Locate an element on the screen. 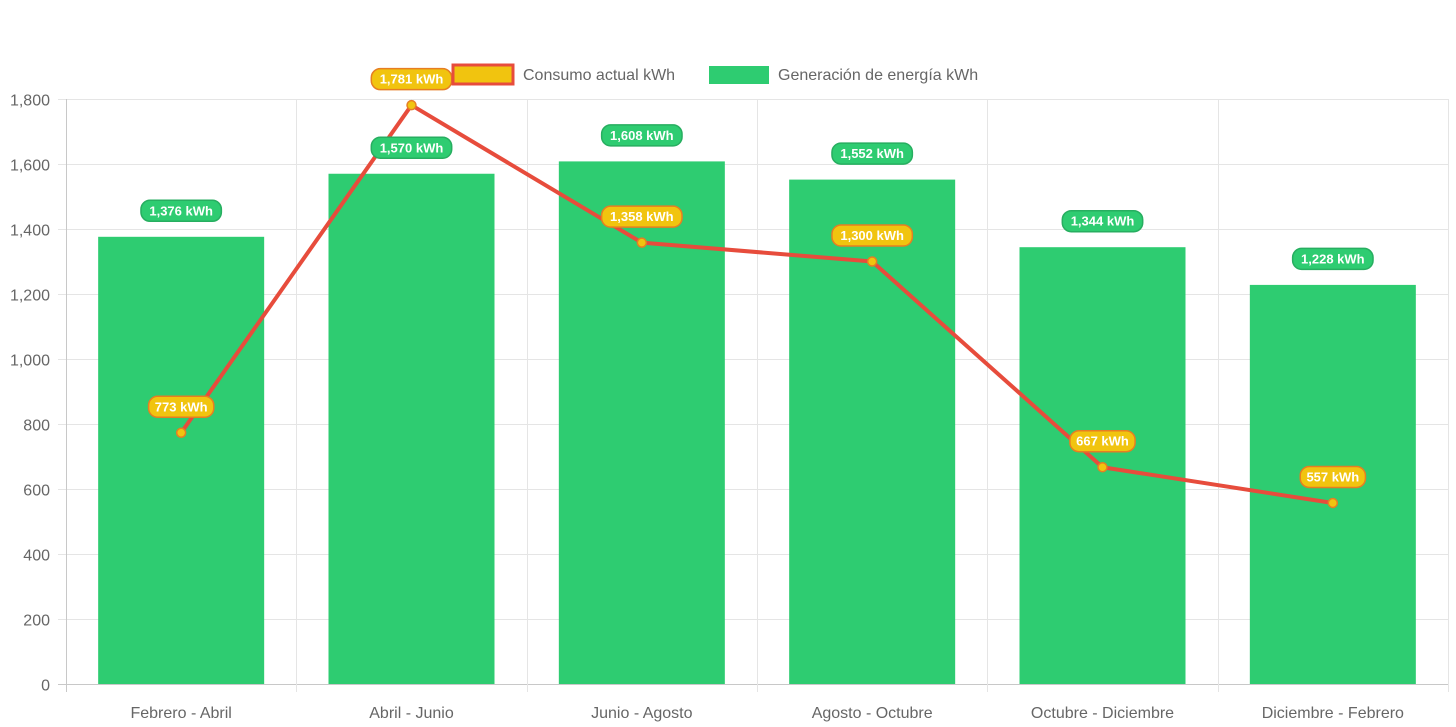 This screenshot has height=727, width=1456. data-label: 1,552 kWh is located at coordinates (872, 153).